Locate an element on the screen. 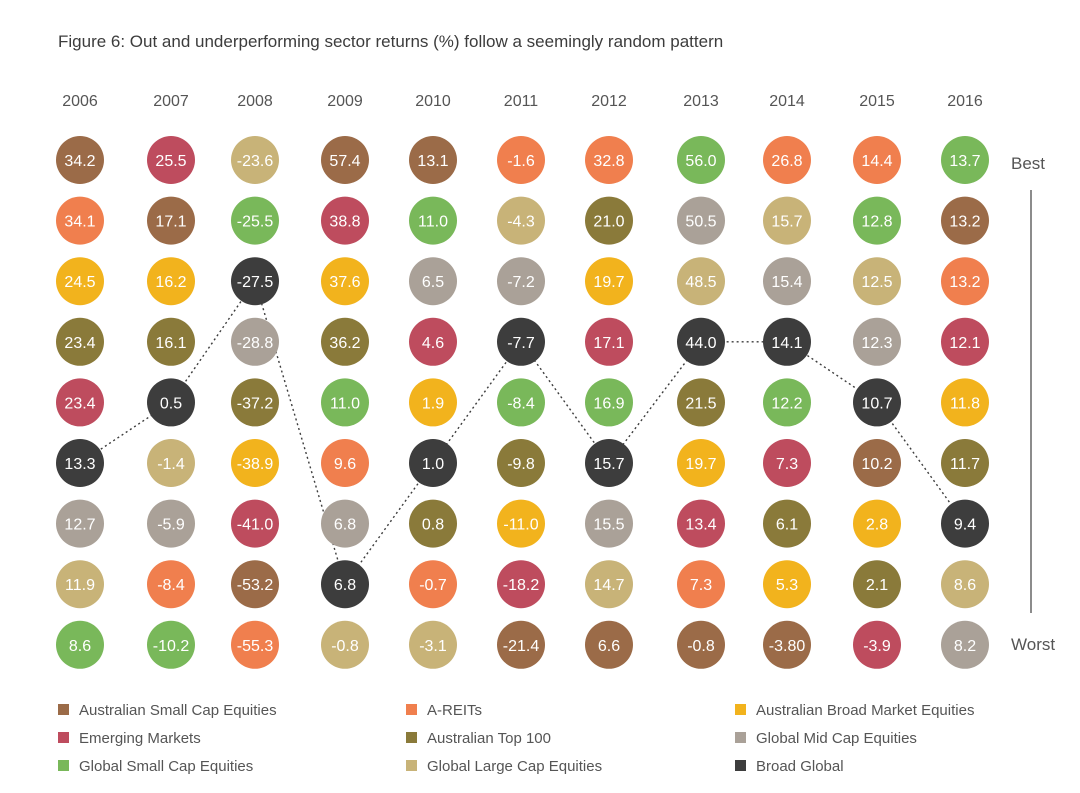  return-cell-2010-rank-8: -0.7 is located at coordinates (433, 584).